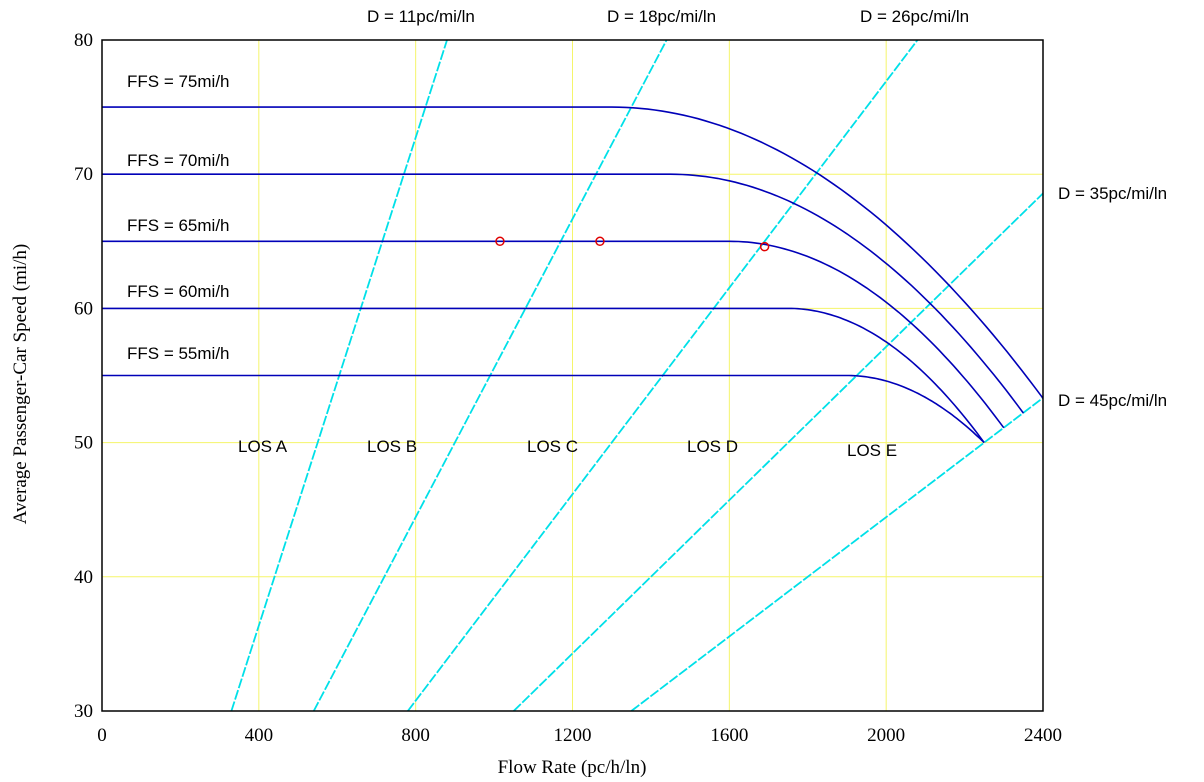 Image resolution: width=1204 pixels, height=782 pixels. I want to click on density-label-18: D = 18pc/mi/ln, so click(661, 16).